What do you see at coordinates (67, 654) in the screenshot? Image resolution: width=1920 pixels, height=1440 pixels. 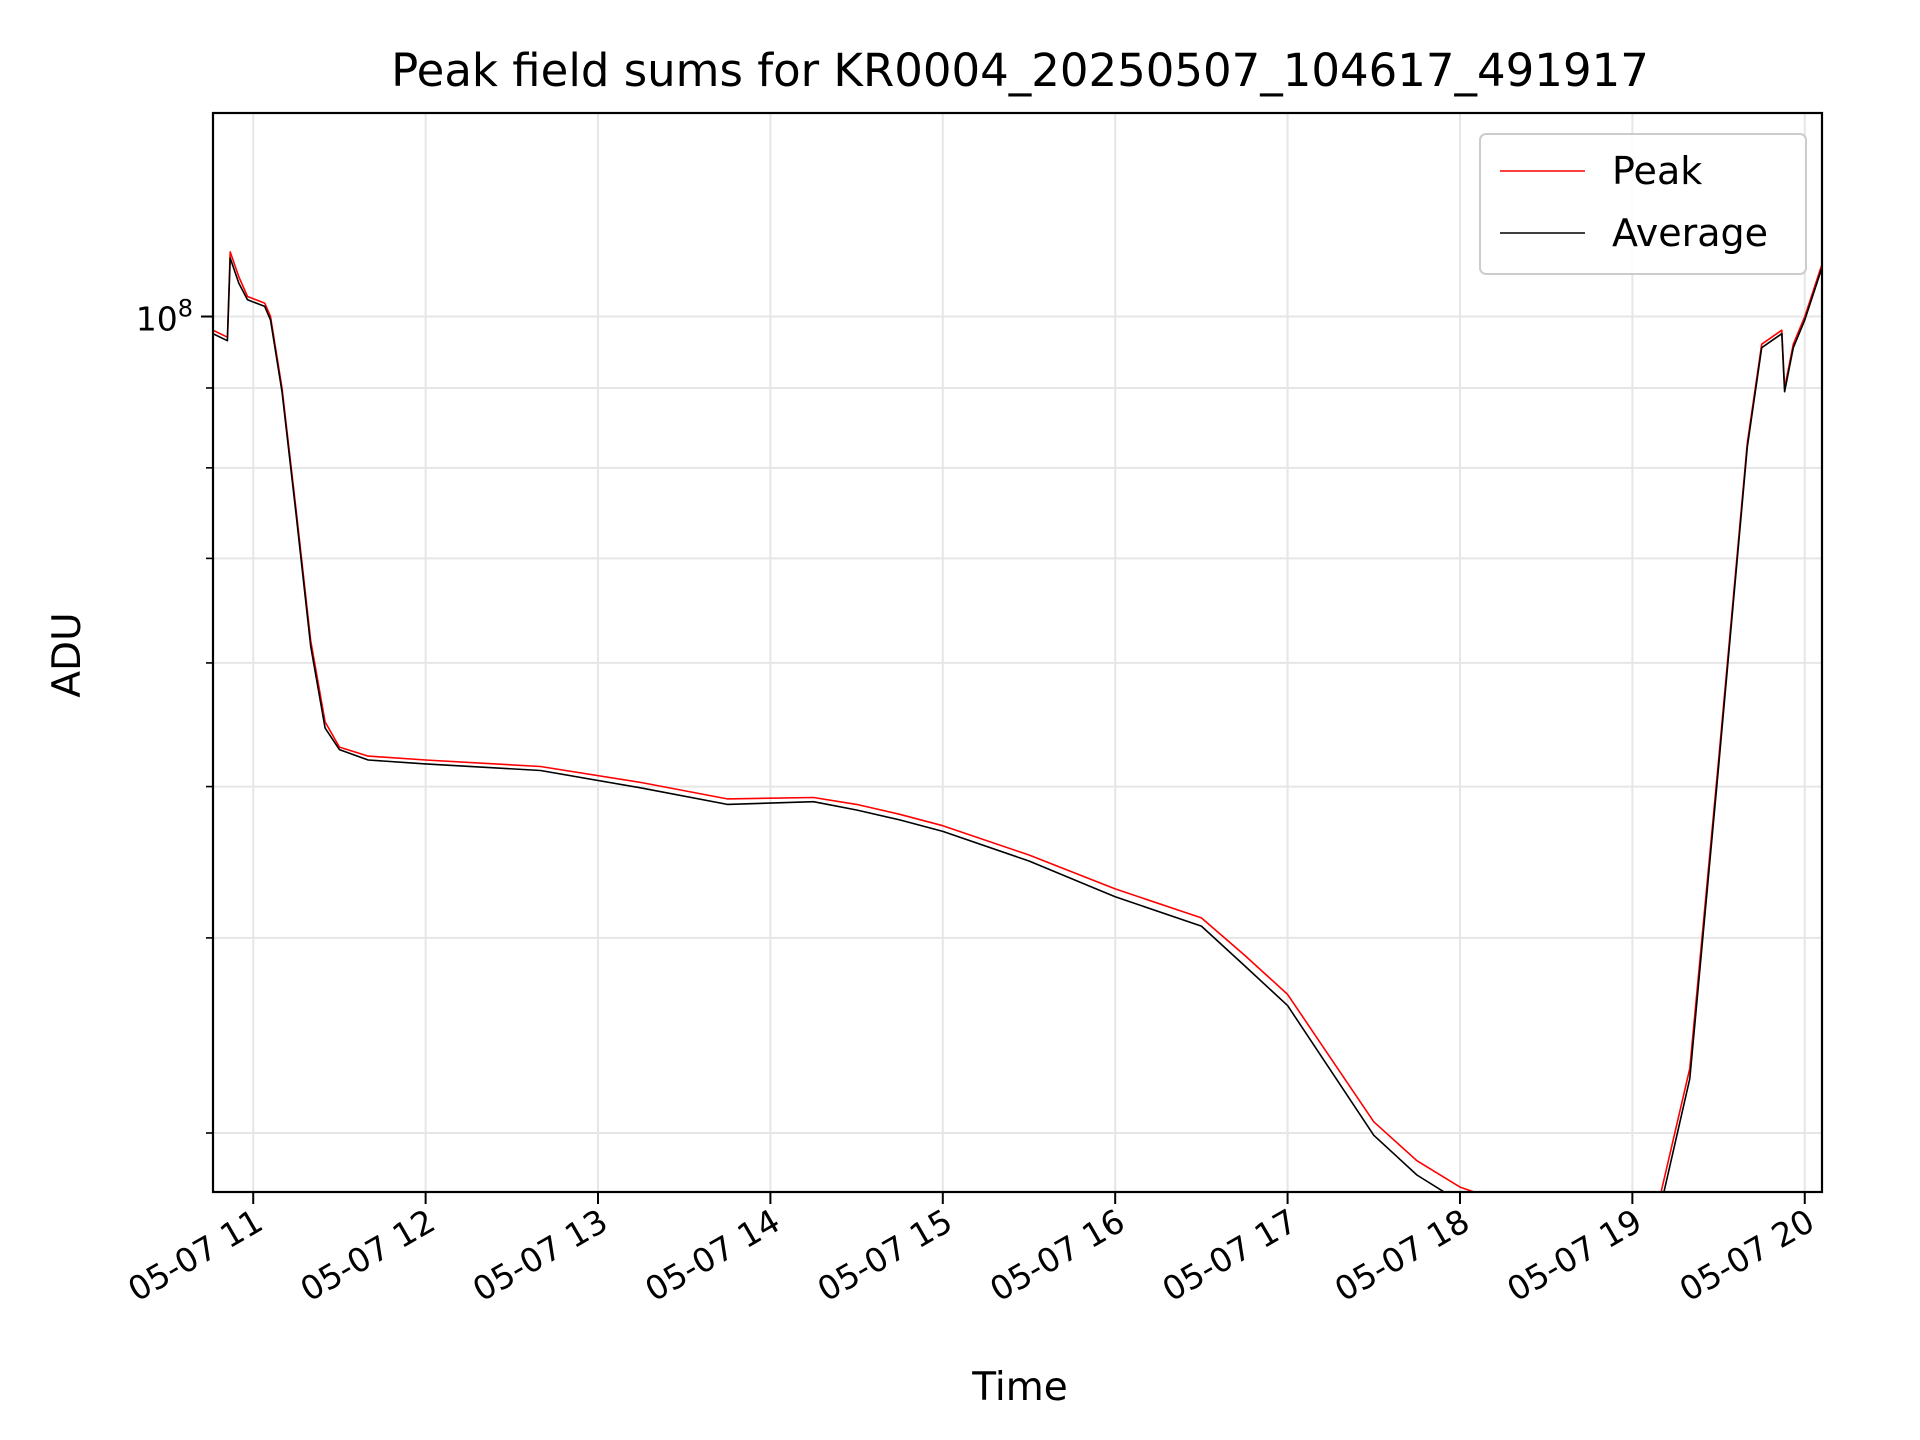 I see `y-axis-label: ADU` at bounding box center [67, 654].